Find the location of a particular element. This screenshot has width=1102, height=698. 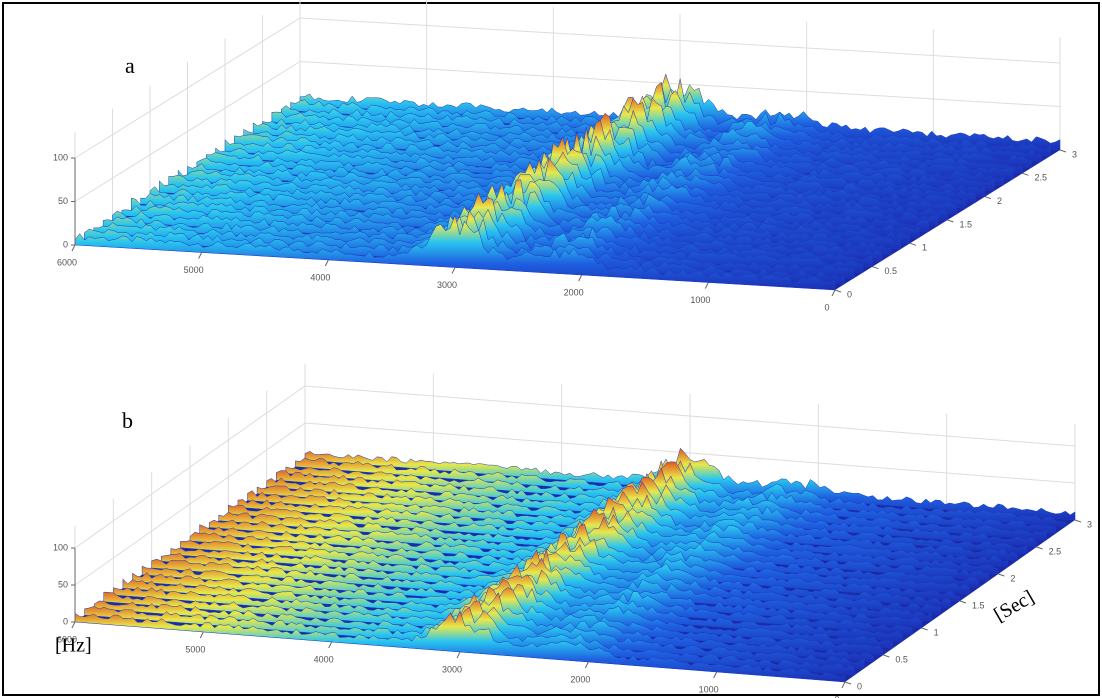

y-axis-label: [Sec] is located at coordinates (1014, 606).